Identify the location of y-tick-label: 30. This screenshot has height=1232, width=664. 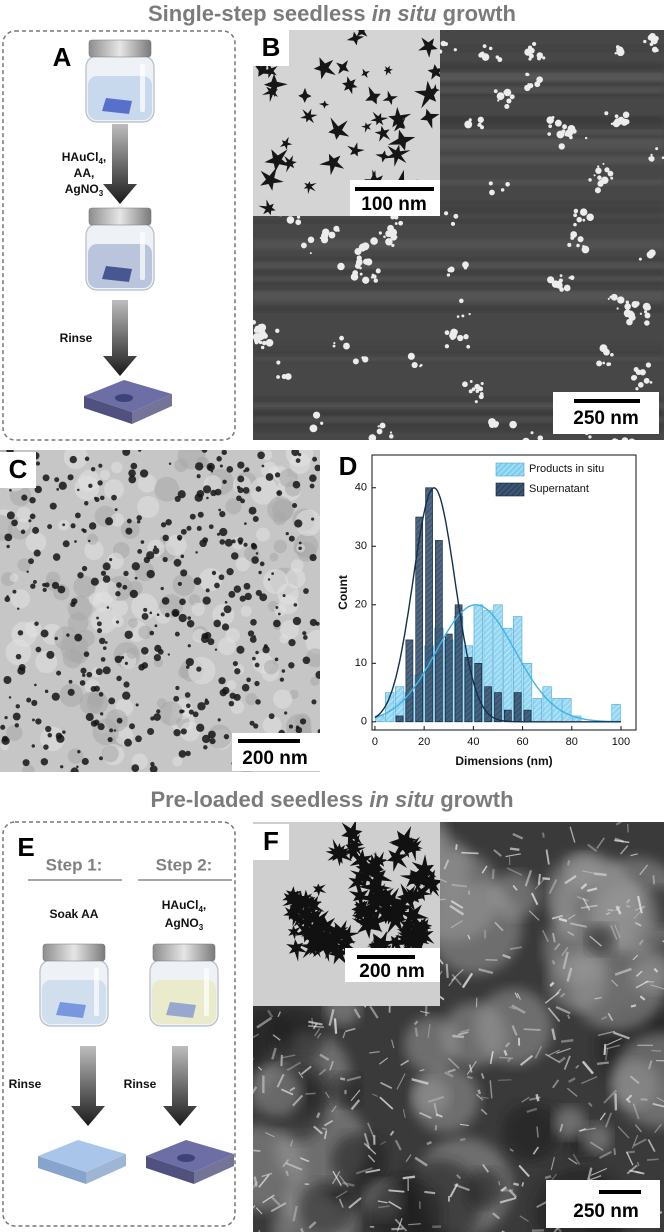
(361, 546).